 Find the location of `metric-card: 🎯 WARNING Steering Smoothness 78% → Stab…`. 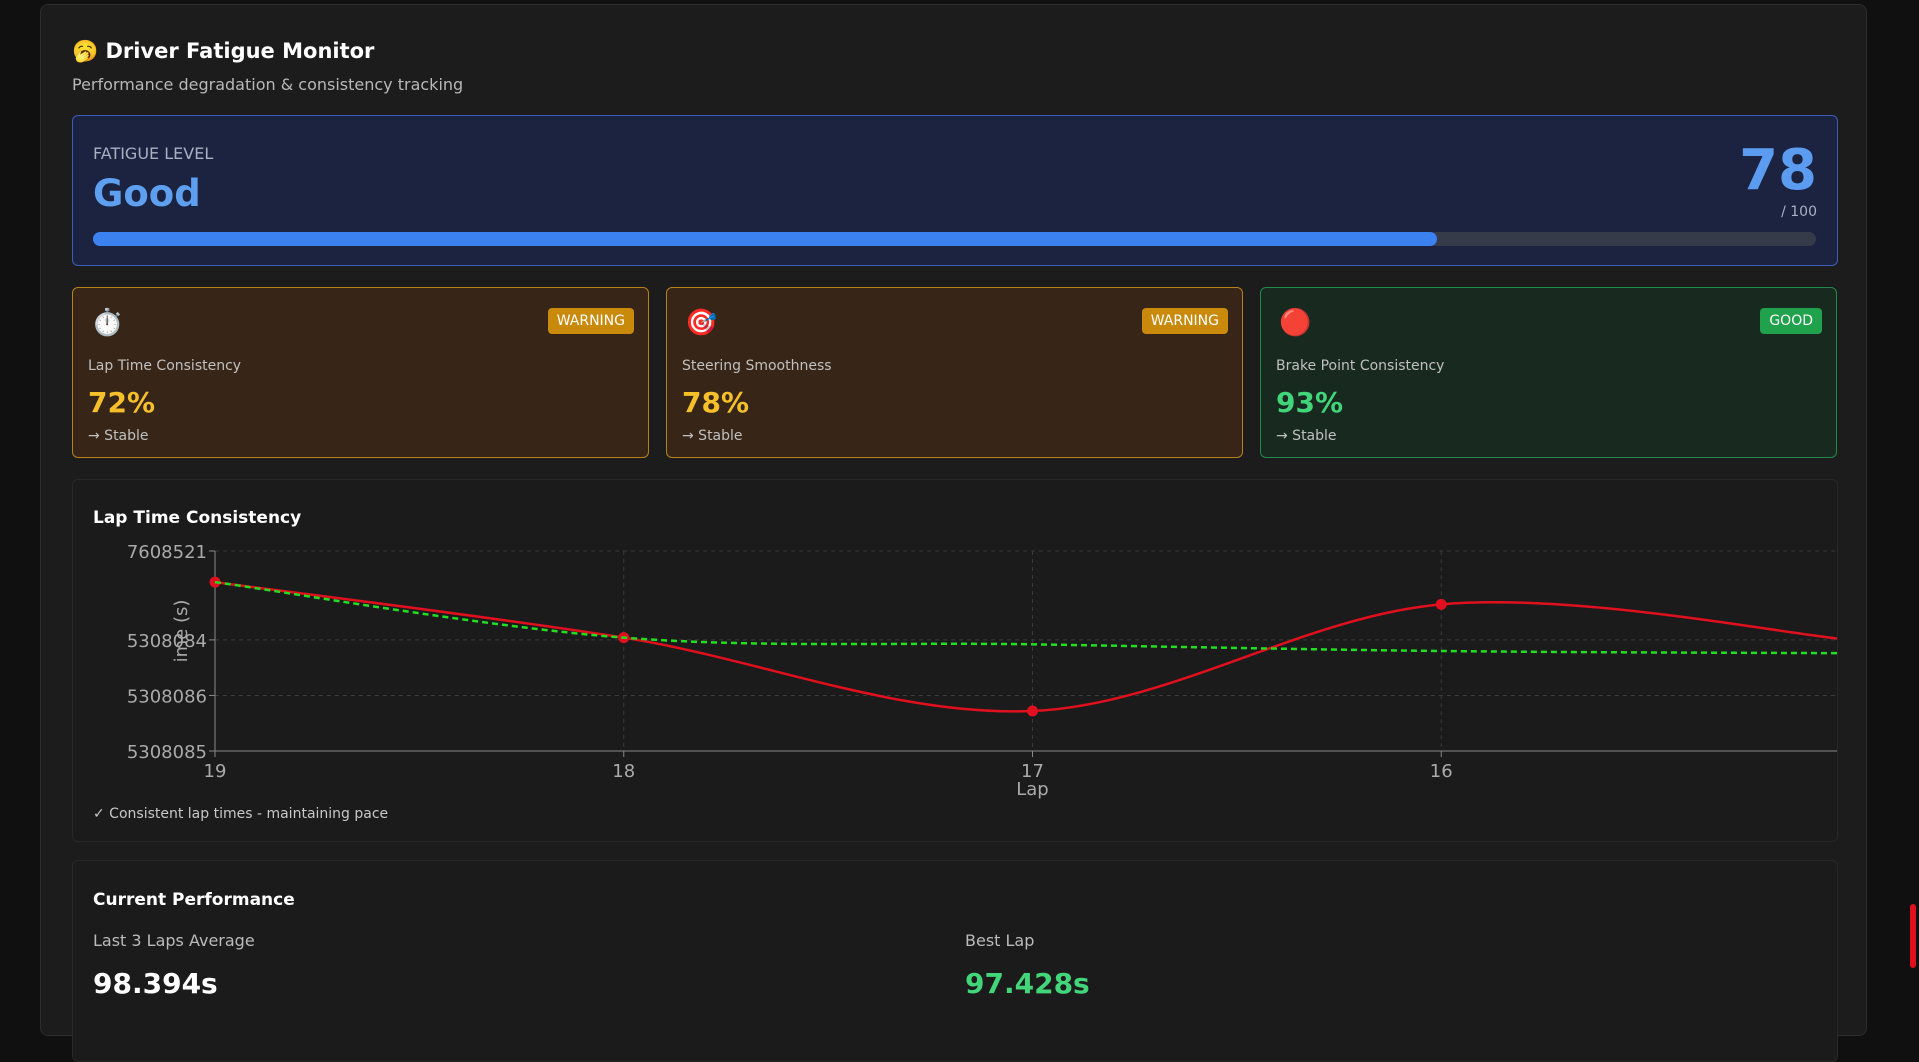

metric-card: 🎯 WARNING Steering Smoothness 78% → Stab… is located at coordinates (954, 372).